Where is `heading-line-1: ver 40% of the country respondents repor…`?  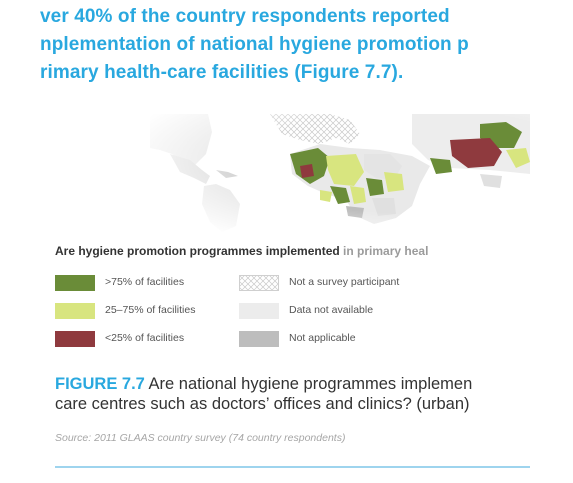
heading-line-1: ver 40% of the country respondents repor… is located at coordinates (245, 16).